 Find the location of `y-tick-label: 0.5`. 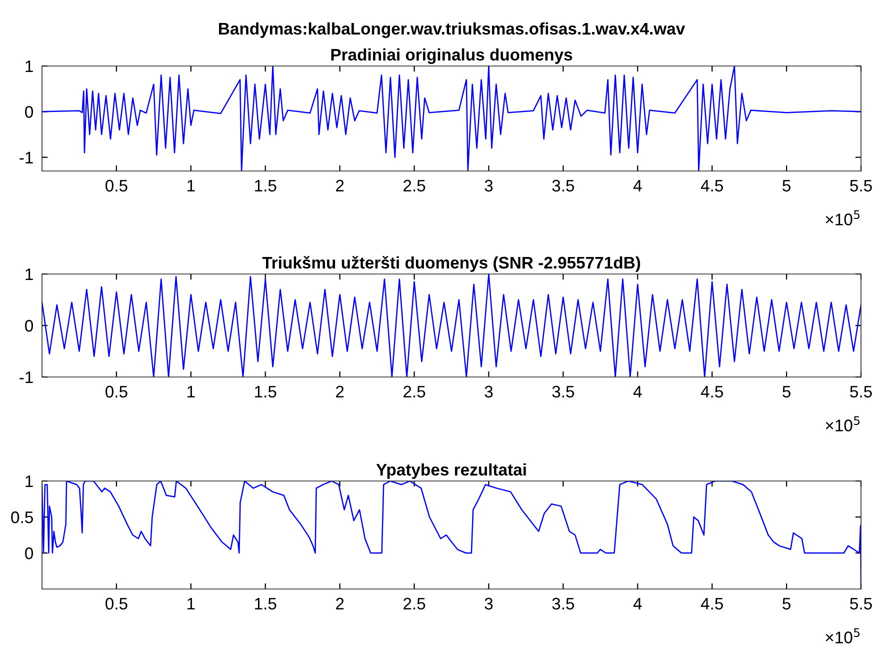

y-tick-label: 0.5 is located at coordinates (22, 517).